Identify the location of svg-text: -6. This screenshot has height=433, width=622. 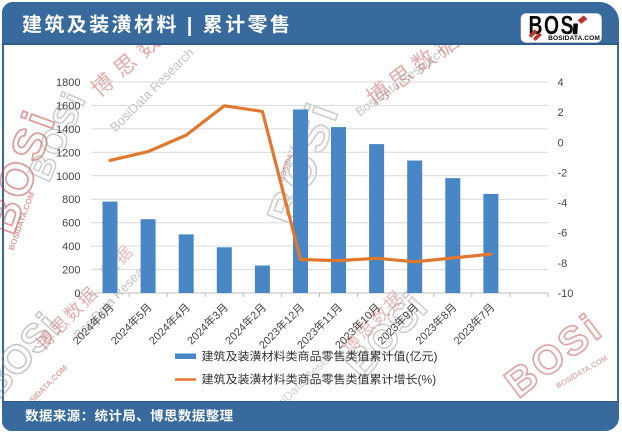
(563, 234).